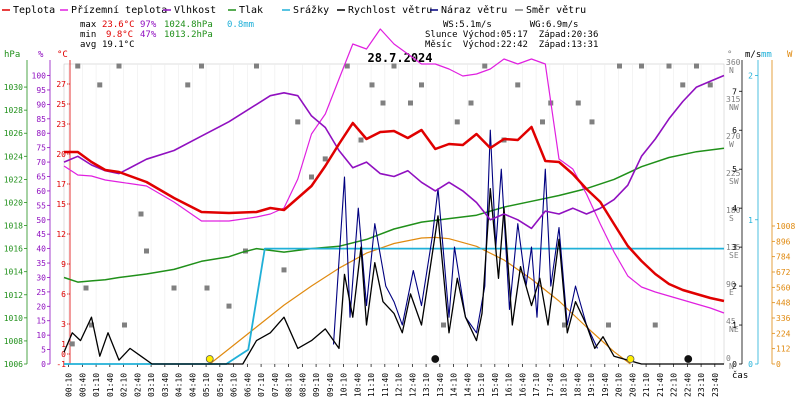 This screenshot has width=800, height=400. I want to click on solar-tick-label: 560, so click(783, 287).